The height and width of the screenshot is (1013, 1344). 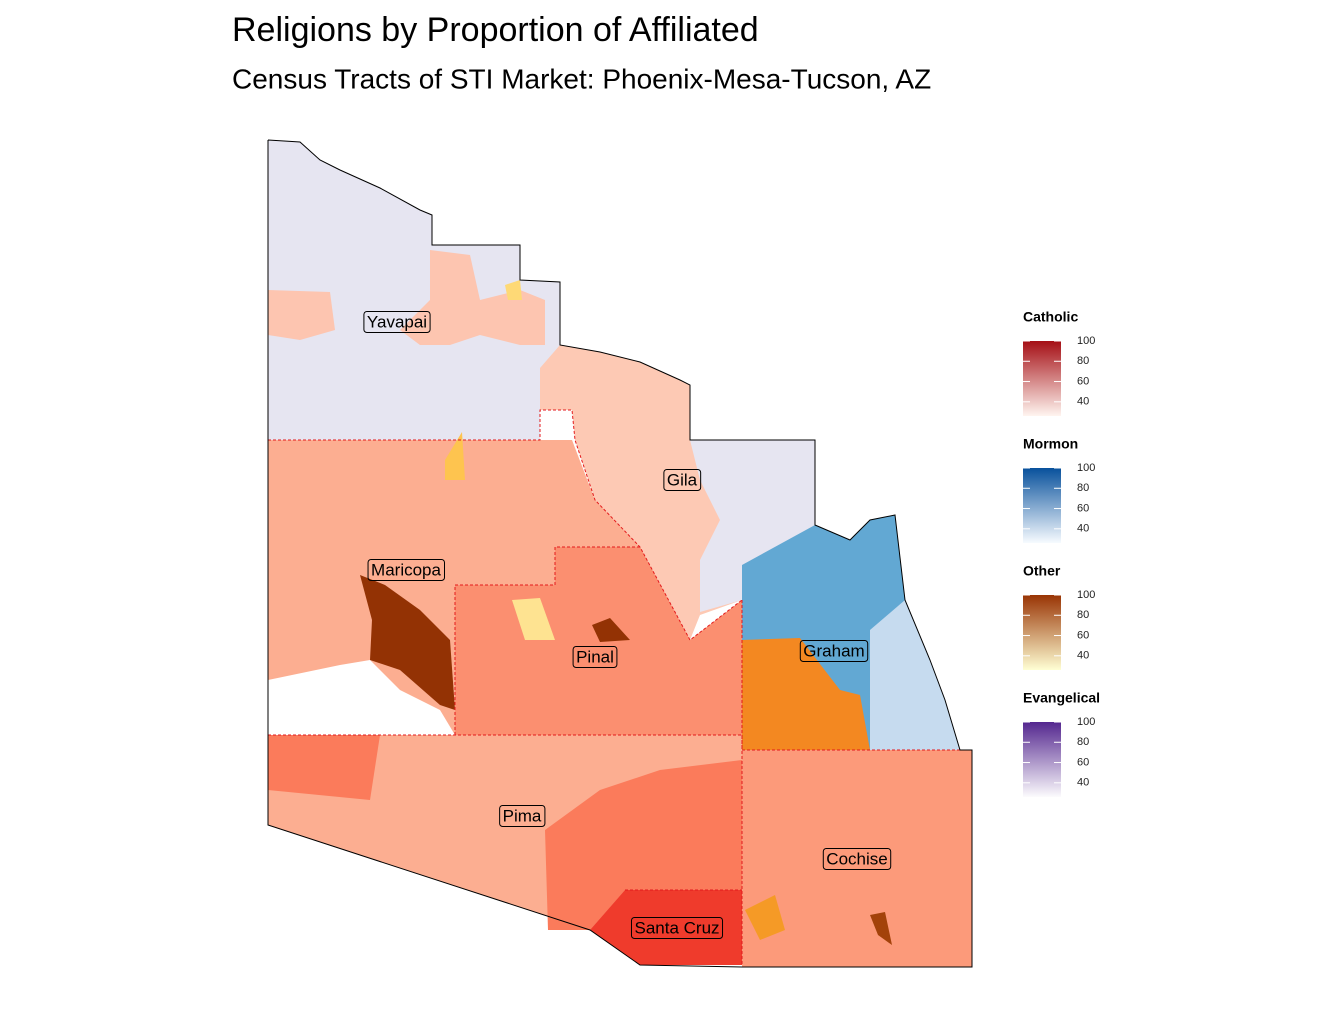 I want to click on county-name: Cochise, so click(x=856, y=858).